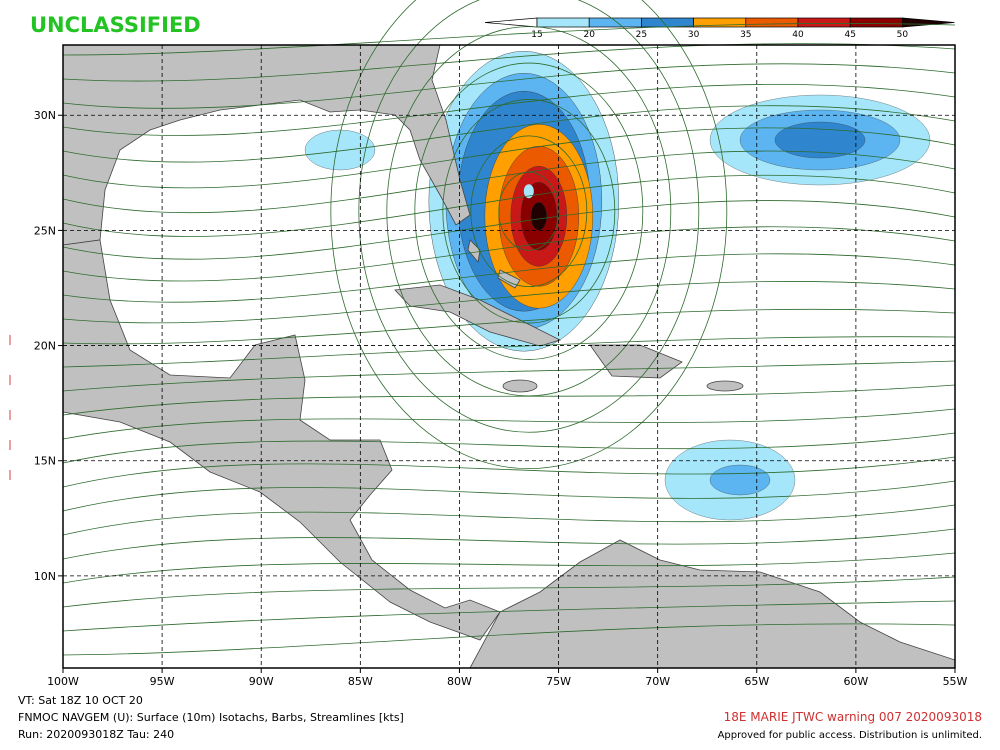  Describe the element at coordinates (725, 386) in the screenshot. I see `puerto-rico` at that location.